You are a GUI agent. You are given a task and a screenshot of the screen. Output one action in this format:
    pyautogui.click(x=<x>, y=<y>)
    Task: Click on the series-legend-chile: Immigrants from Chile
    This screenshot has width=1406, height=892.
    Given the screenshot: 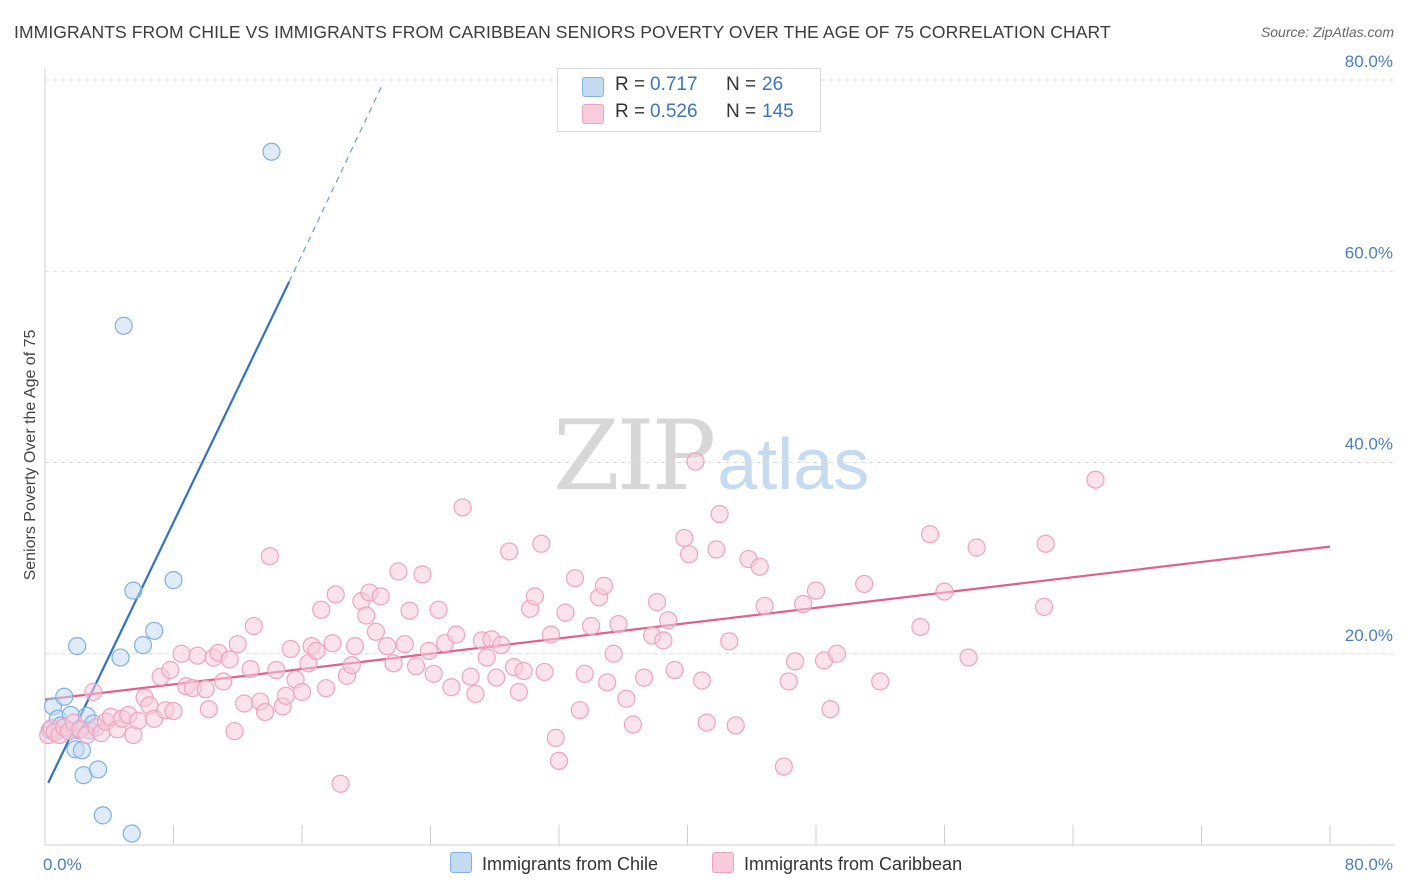 What is the action you would take?
    pyautogui.click(x=554, y=863)
    